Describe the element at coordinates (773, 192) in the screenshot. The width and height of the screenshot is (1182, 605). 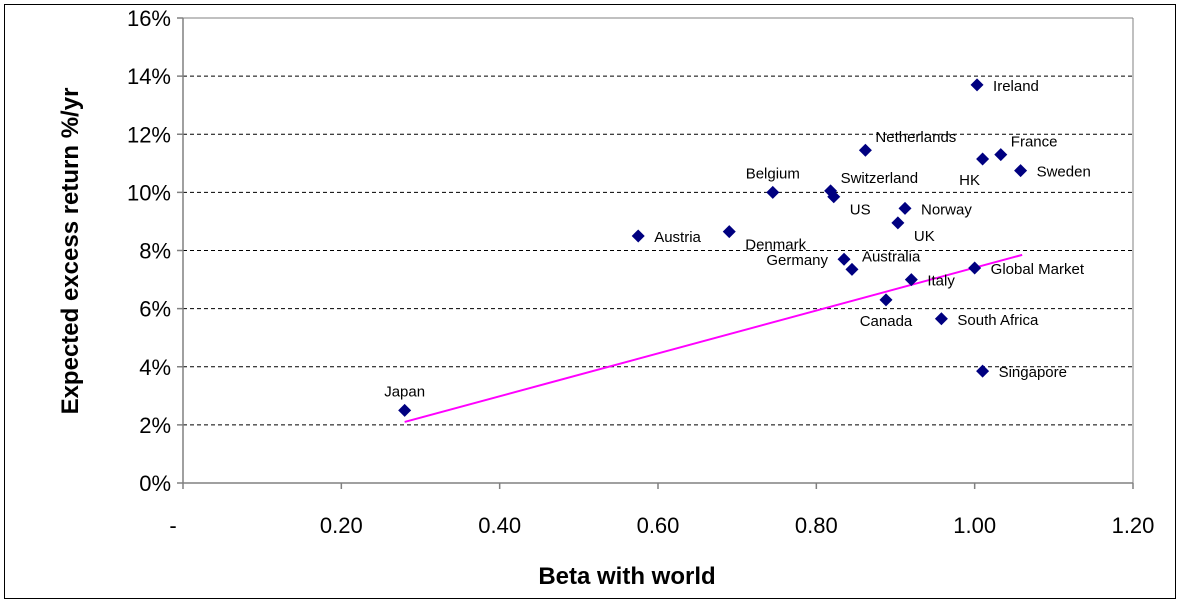
I see `point-marker-belgium` at that location.